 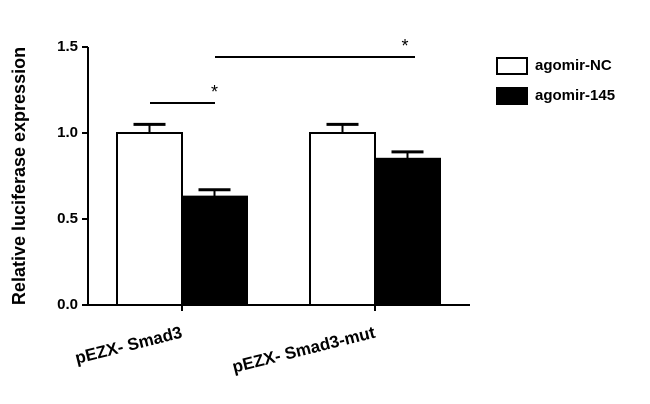 I want to click on legend-label: agomir-NC, so click(x=573, y=65).